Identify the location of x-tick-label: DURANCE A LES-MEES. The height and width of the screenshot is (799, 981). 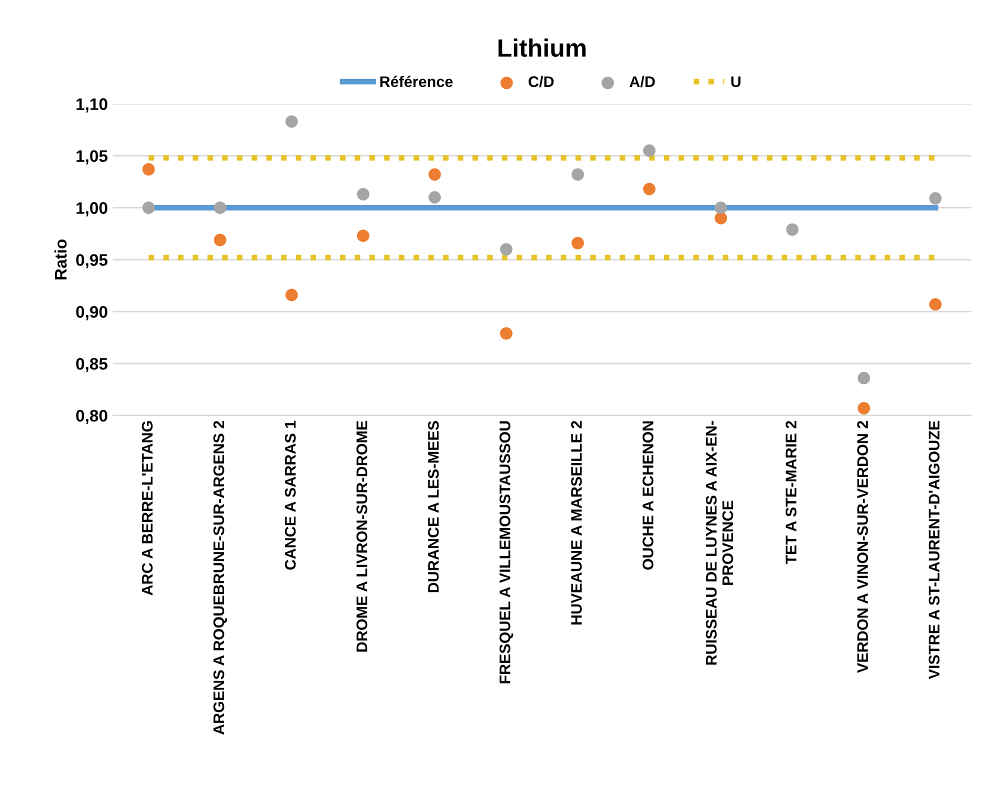
(433, 506).